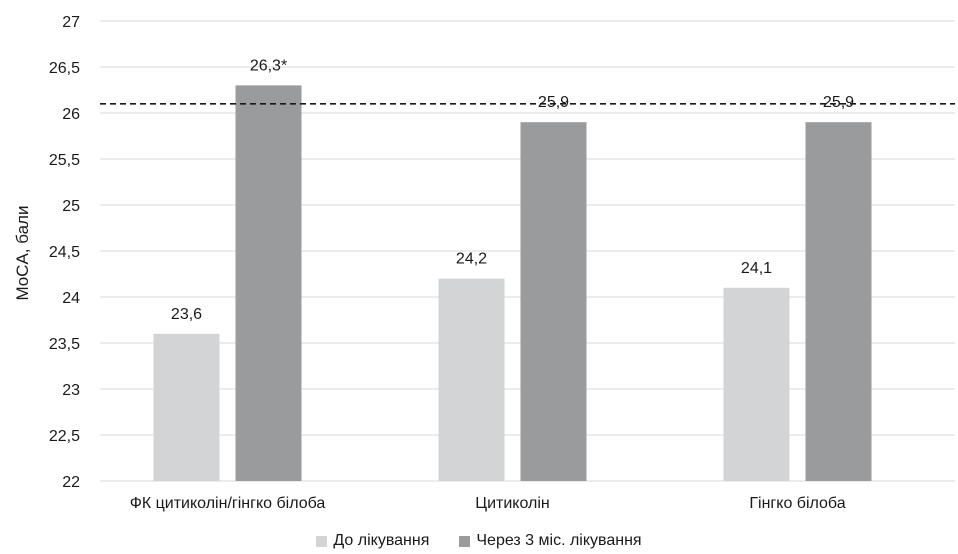  I want to click on legend-item-after: Через 3 міс. лікування, so click(550, 541).